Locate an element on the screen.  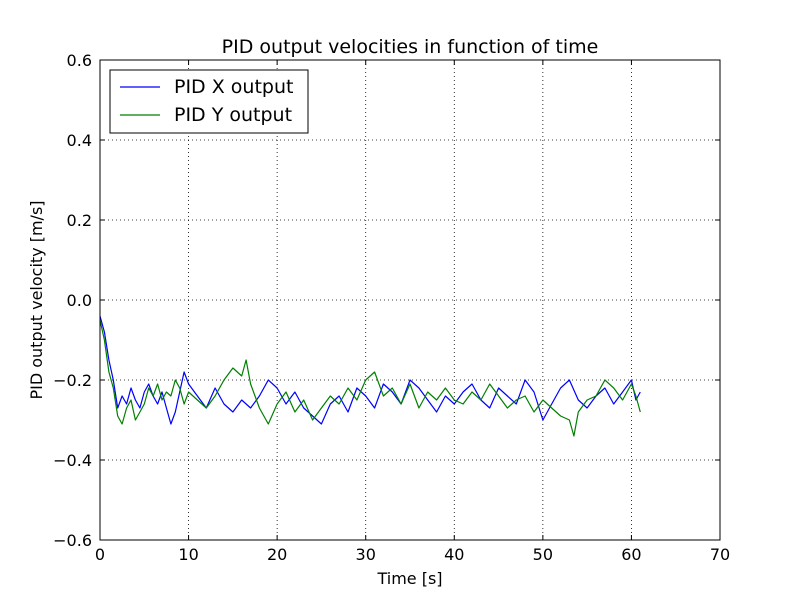
y-tick-label: −0.2 is located at coordinates (72, 380).